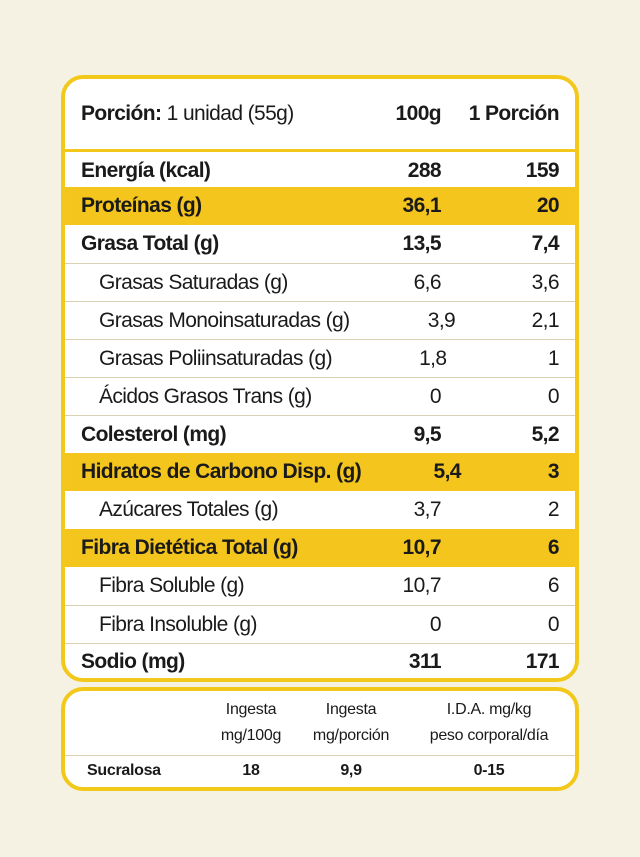 The width and height of the screenshot is (640, 857). What do you see at coordinates (320, 624) in the screenshot?
I see `table-row: Fibra Insoluble (g) 0 0` at bounding box center [320, 624].